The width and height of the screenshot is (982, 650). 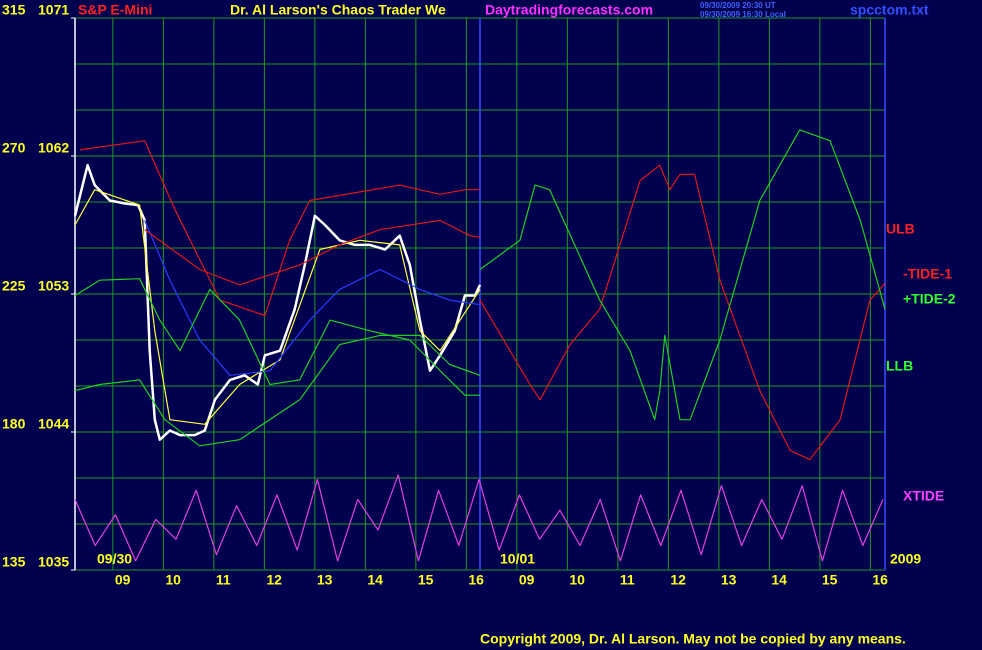 I want to click on date-label: 09/30, so click(x=114, y=559).